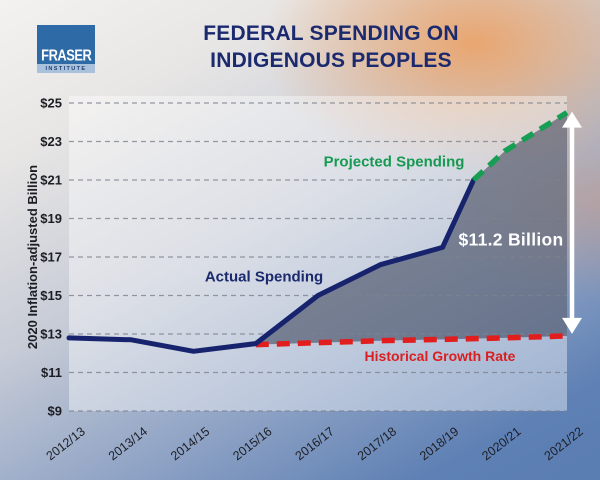  Describe the element at coordinates (32, 257) in the screenshot. I see `y-axis-title: 2020 Inflation-adjusted Billion` at that location.